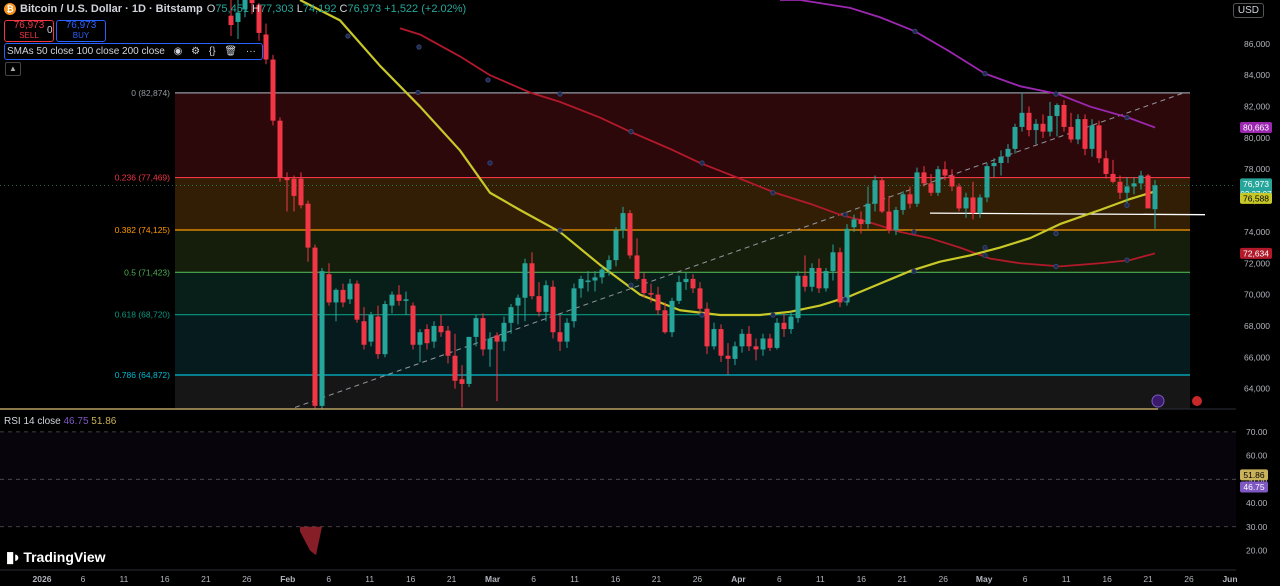 The image size is (1280, 586). What do you see at coordinates (533, 579) in the screenshot?
I see `time-tick-label: 6` at bounding box center [533, 579].